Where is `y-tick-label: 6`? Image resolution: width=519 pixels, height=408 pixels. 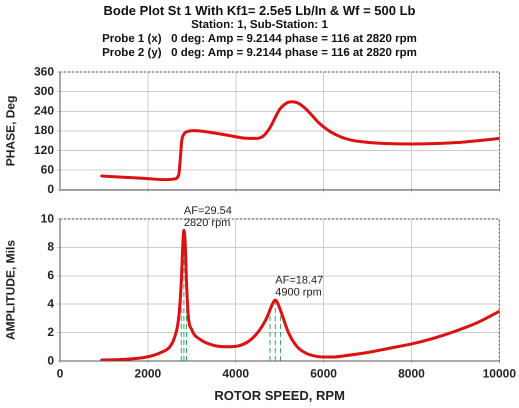
y-tick-label: 6 is located at coordinates (50, 275).